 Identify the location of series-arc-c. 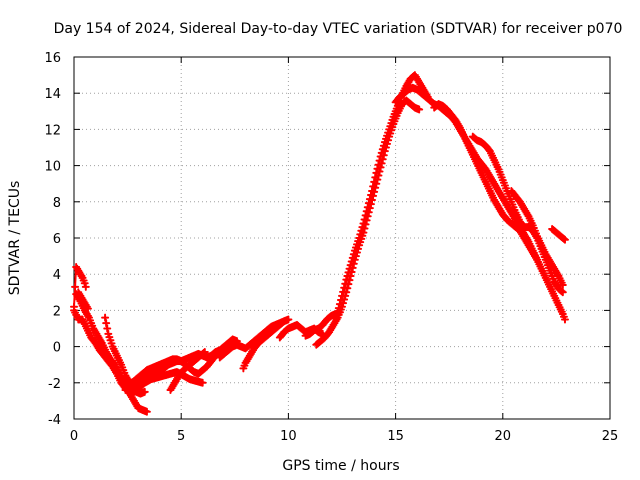
(110, 344).